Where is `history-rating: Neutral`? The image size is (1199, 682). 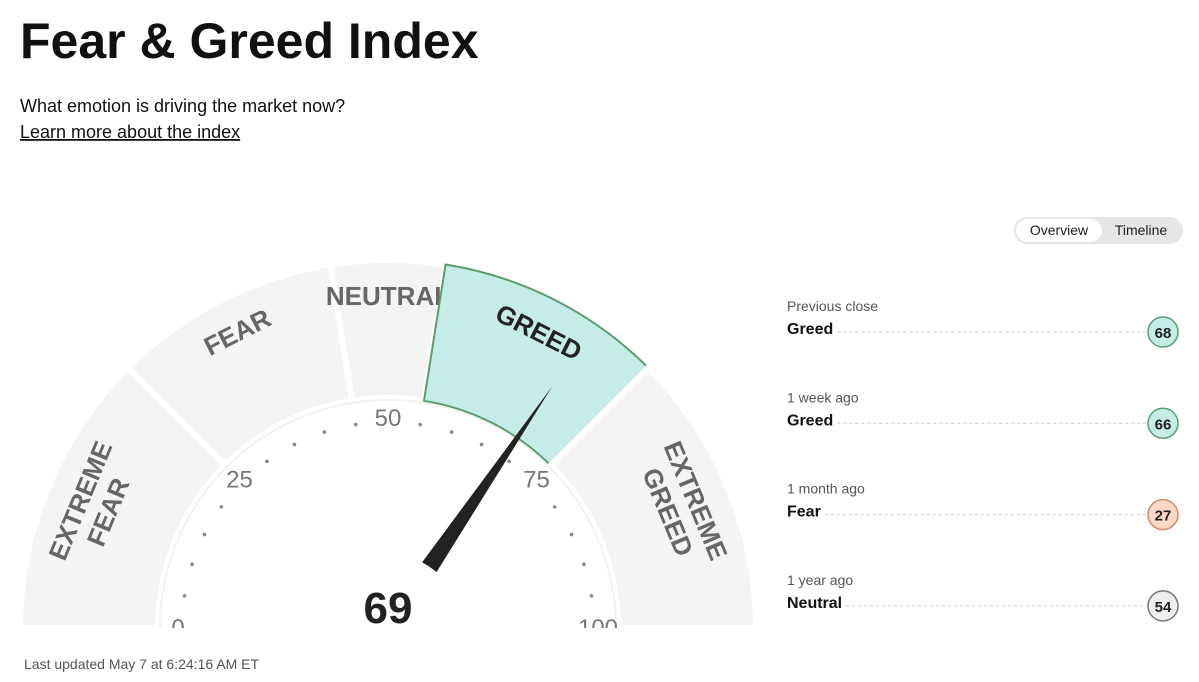
history-rating: Neutral is located at coordinates (814, 603).